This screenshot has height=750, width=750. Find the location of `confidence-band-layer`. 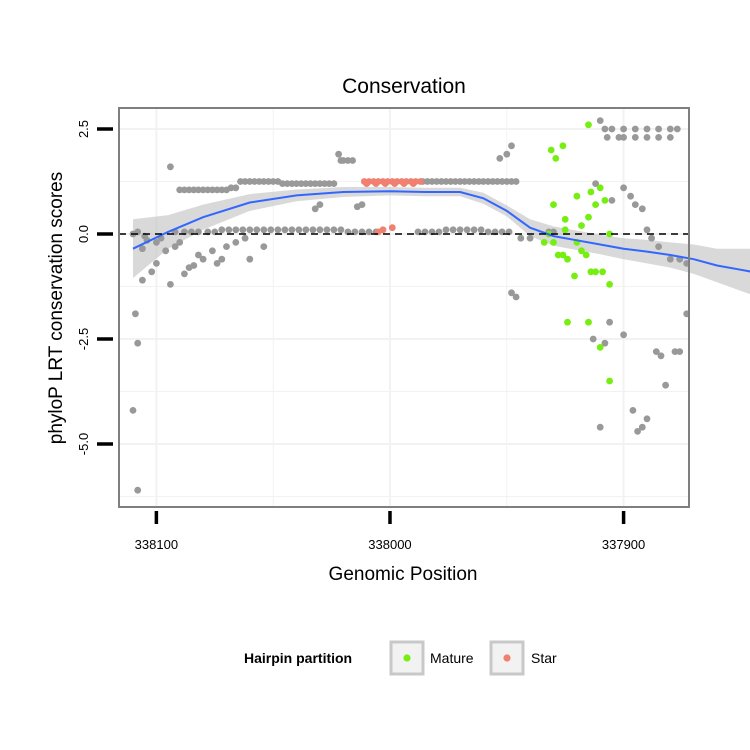

confidence-band-layer is located at coordinates (441, 241).